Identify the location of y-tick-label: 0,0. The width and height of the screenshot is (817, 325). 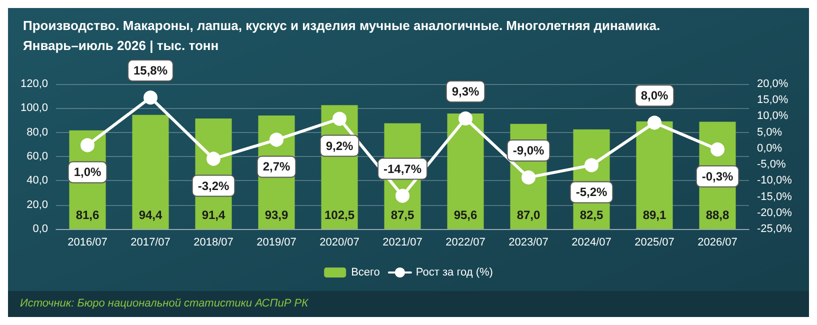
(40, 229).